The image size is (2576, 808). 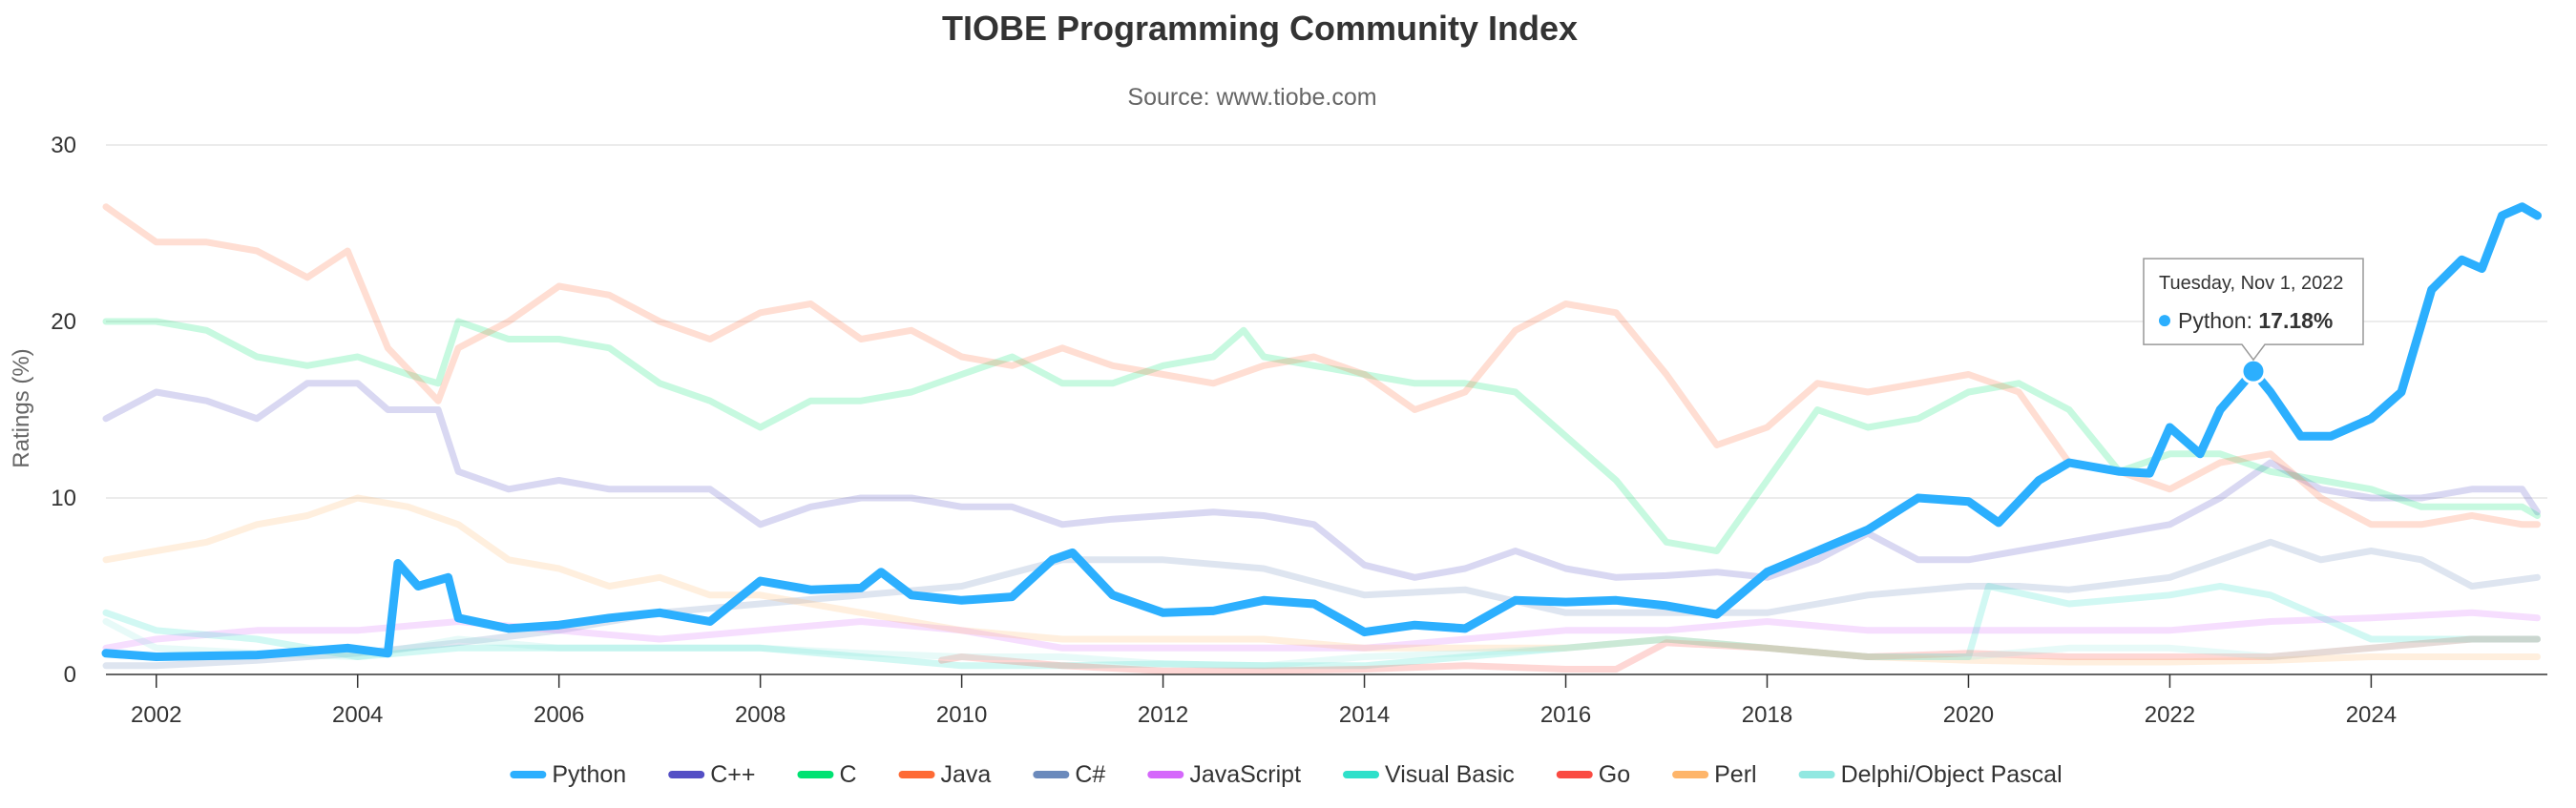 I want to click on legend-item-go: Go, so click(x=1593, y=774).